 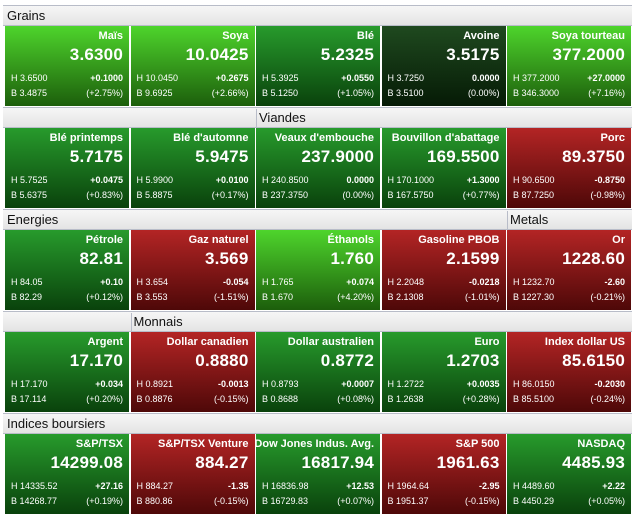 What do you see at coordinates (27, 297) in the screenshot?
I see `quote-low: B 82.29` at bounding box center [27, 297].